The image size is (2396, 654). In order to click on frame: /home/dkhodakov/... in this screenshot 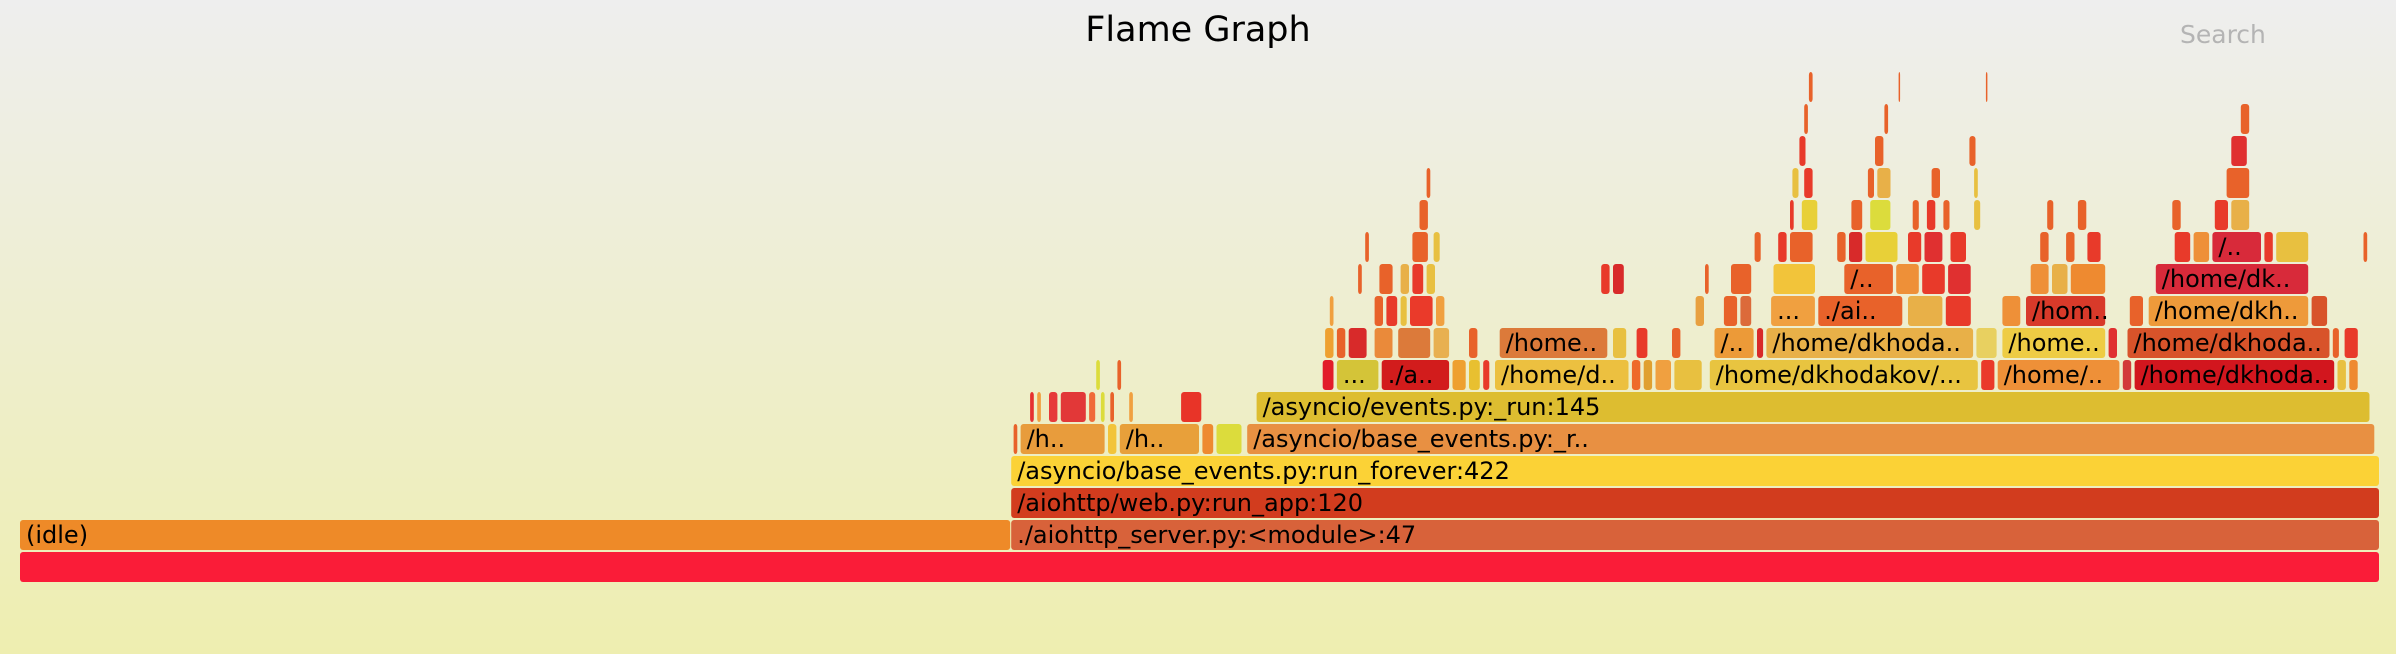, I will do `click(1843, 375)`.